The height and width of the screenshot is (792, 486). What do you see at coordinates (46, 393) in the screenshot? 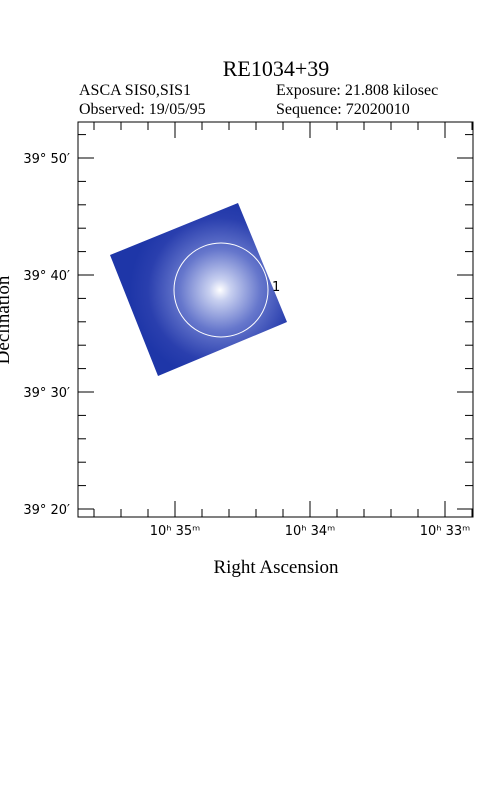
I see `y-tick-label: 39° 30′` at bounding box center [46, 393].